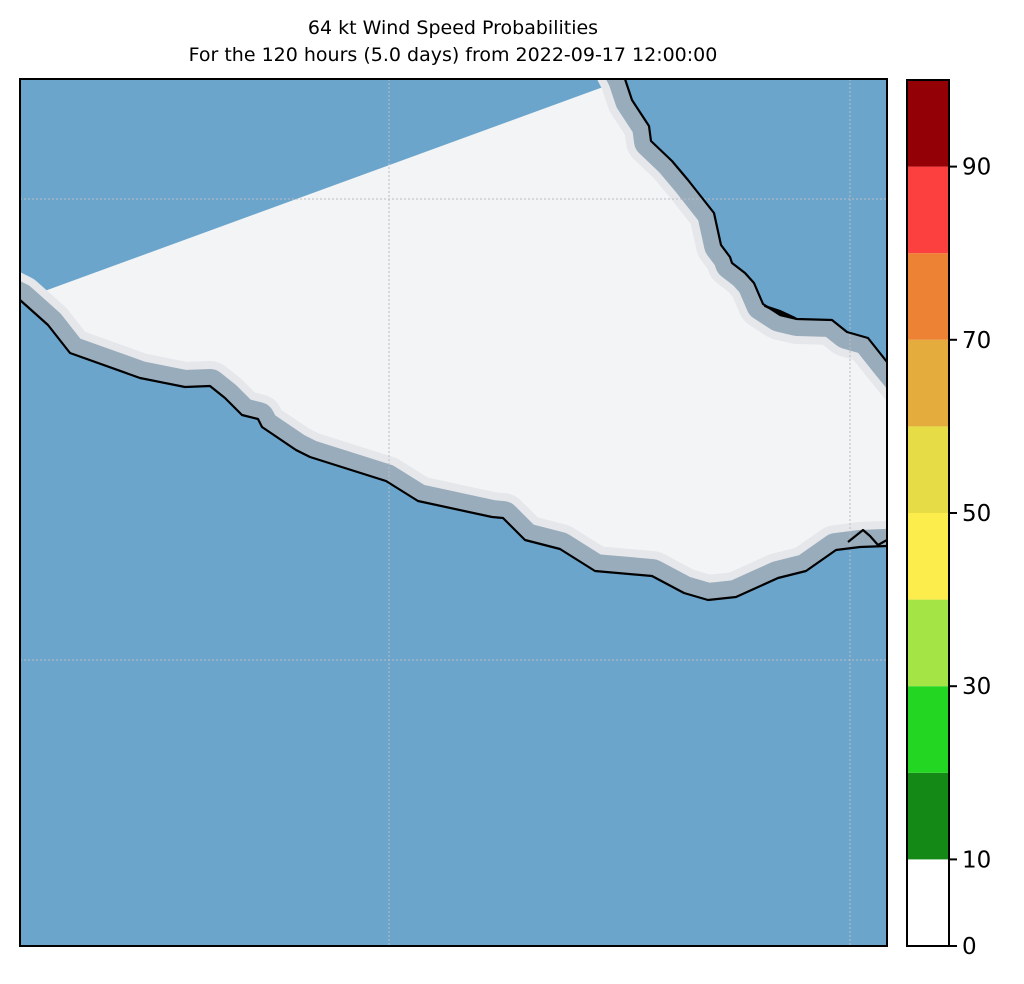  Describe the element at coordinates (756, 220) in the screenshot. I see `ocean-gulf-area` at that location.